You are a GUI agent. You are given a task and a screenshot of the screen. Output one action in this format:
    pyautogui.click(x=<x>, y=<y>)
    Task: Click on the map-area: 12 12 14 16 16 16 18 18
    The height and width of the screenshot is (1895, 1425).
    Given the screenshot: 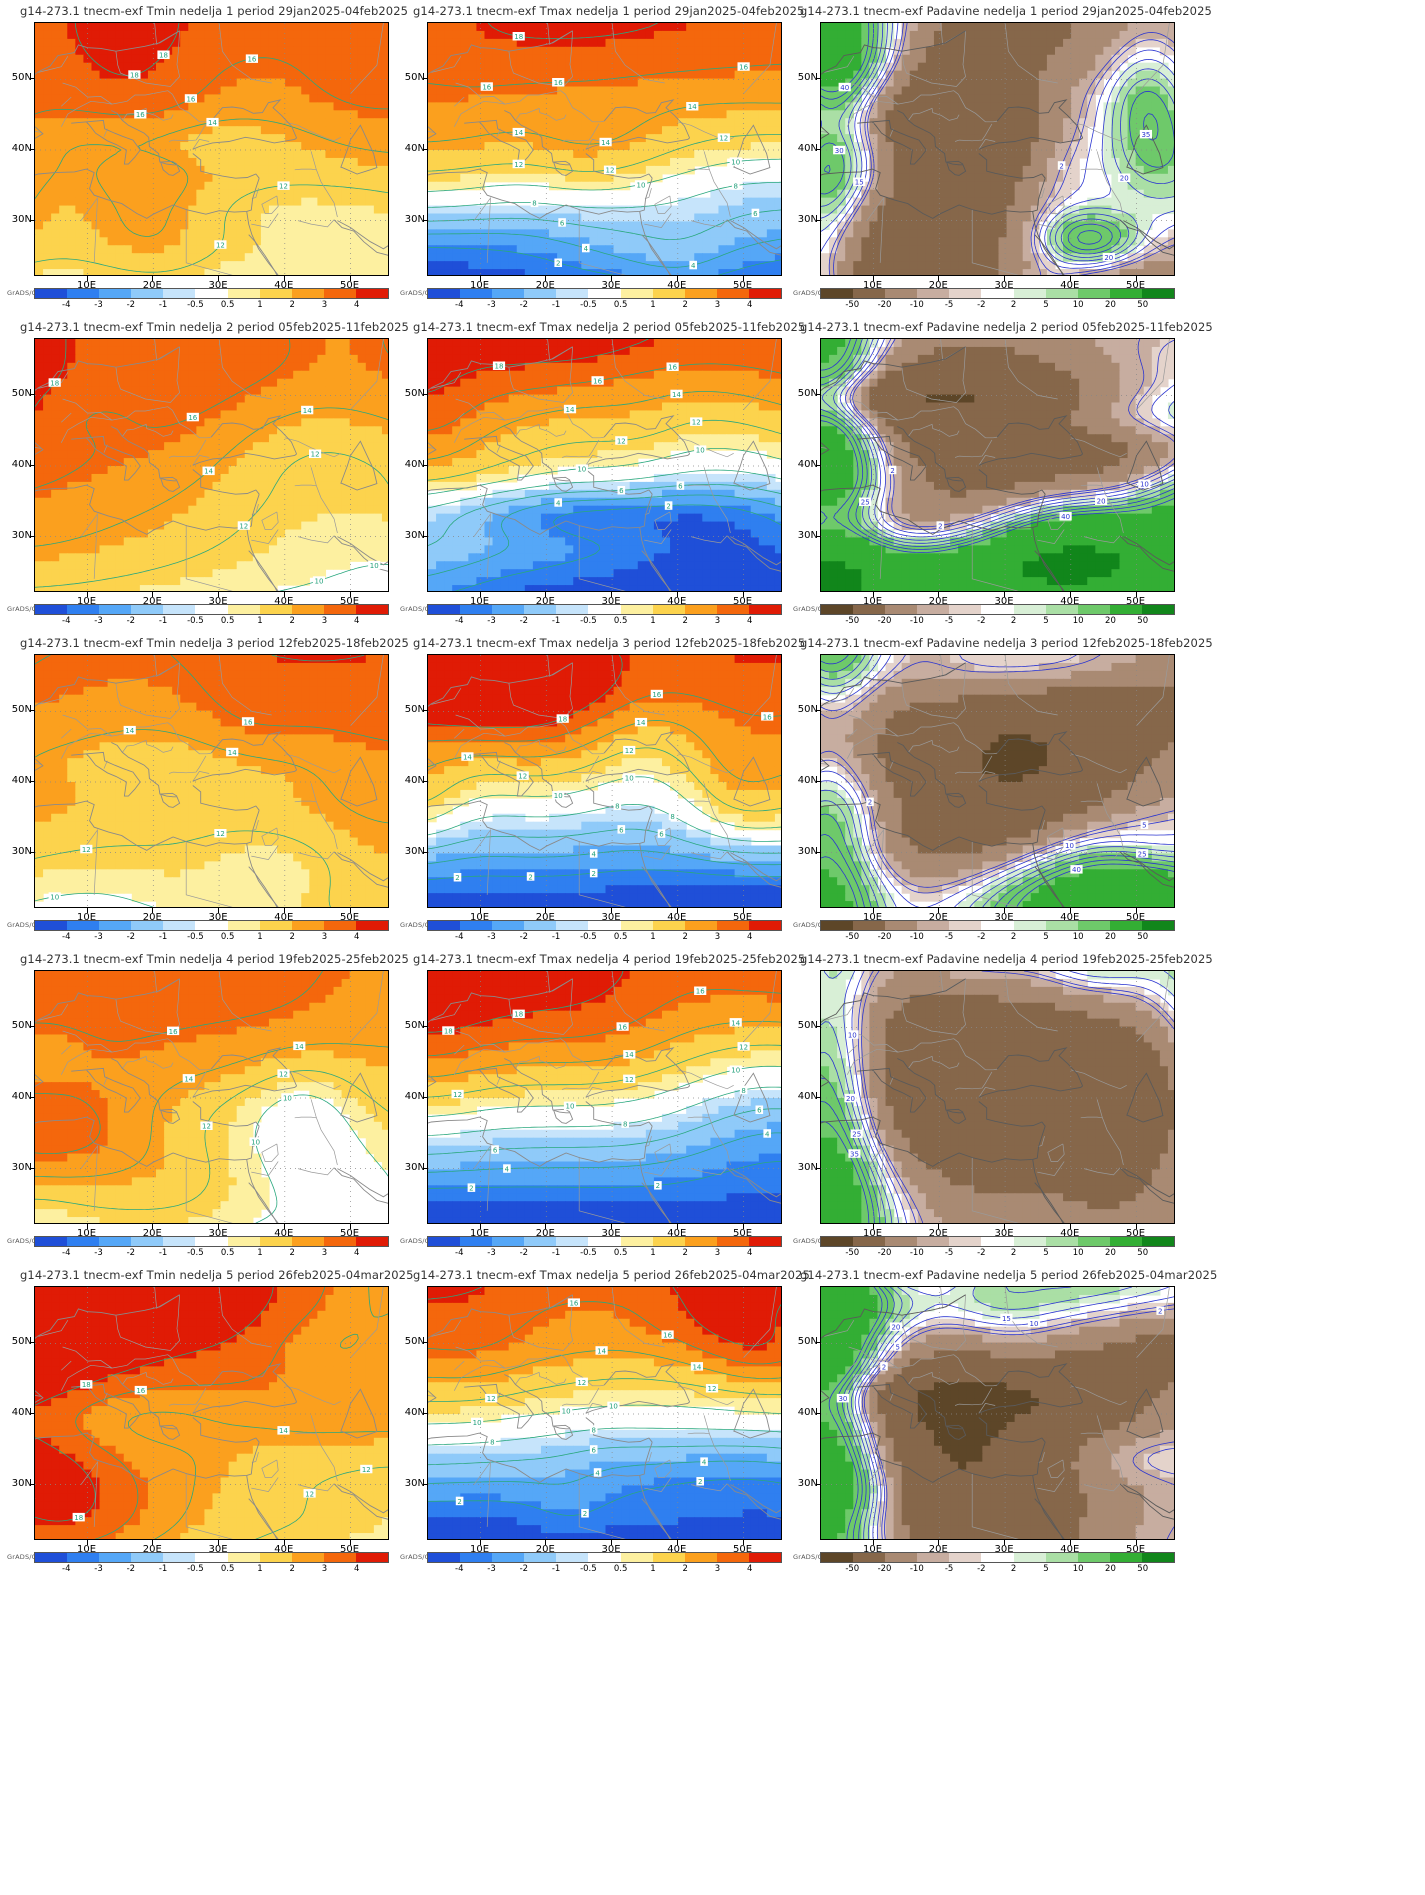 What is the action you would take?
    pyautogui.click(x=211, y=149)
    